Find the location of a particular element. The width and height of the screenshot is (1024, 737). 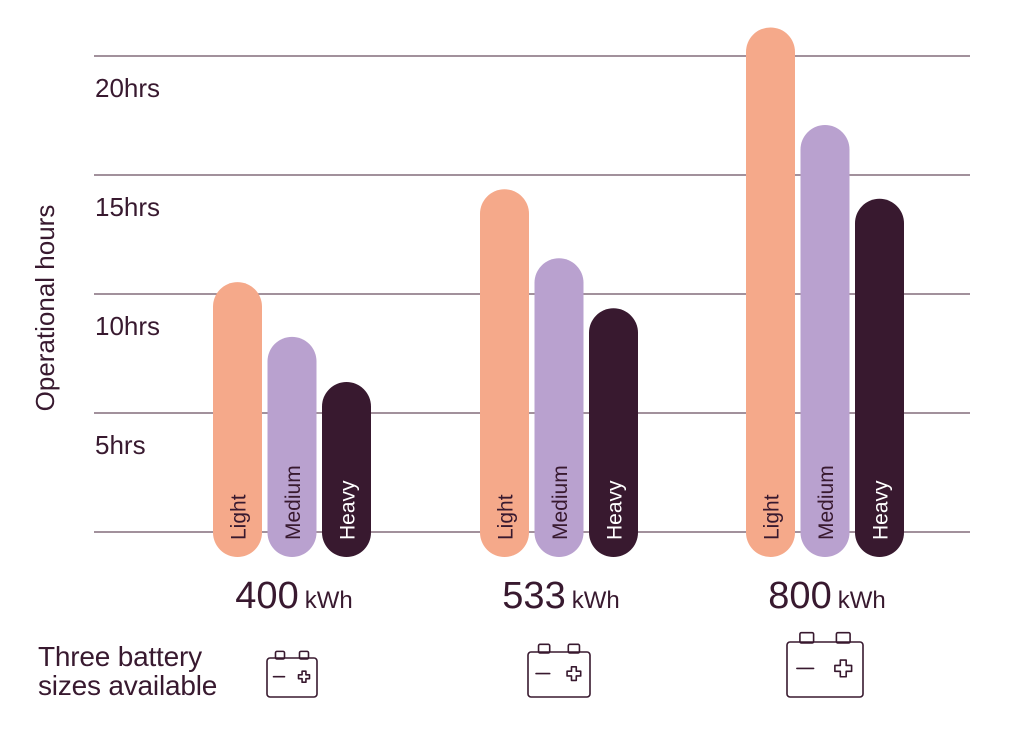

y-tick-label: 10hrs is located at coordinates (127, 326).